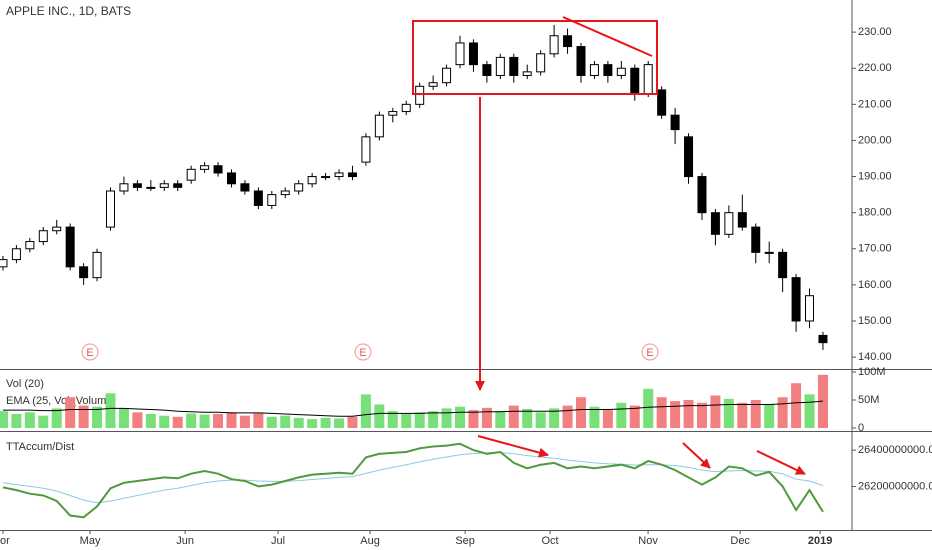 The width and height of the screenshot is (932, 550). Describe the element at coordinates (68, 11) in the screenshot. I see `chart-title: APPLE INC., 1D, BATS` at that location.